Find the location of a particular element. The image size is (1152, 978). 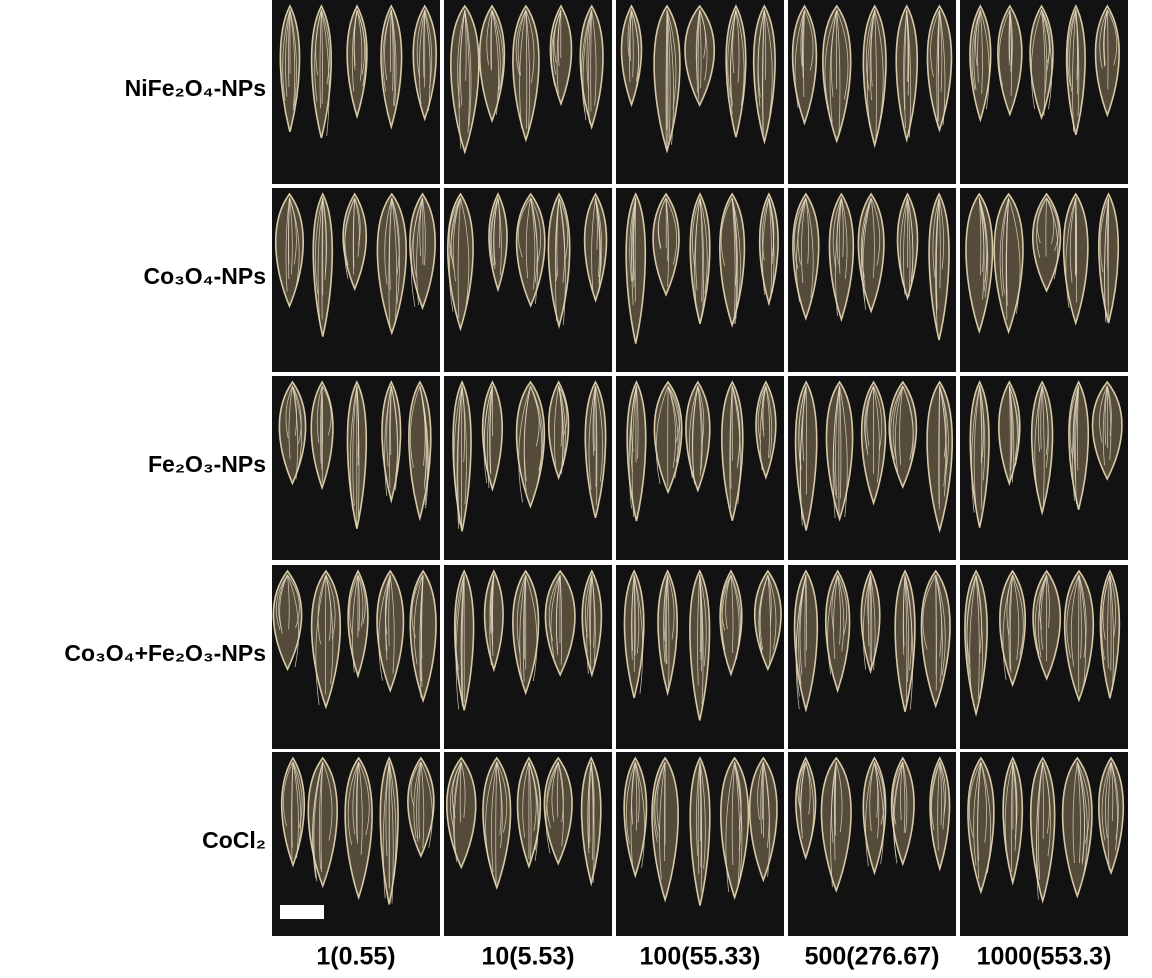

row-label: Co₃O₄-NPs is located at coordinates (204, 276).